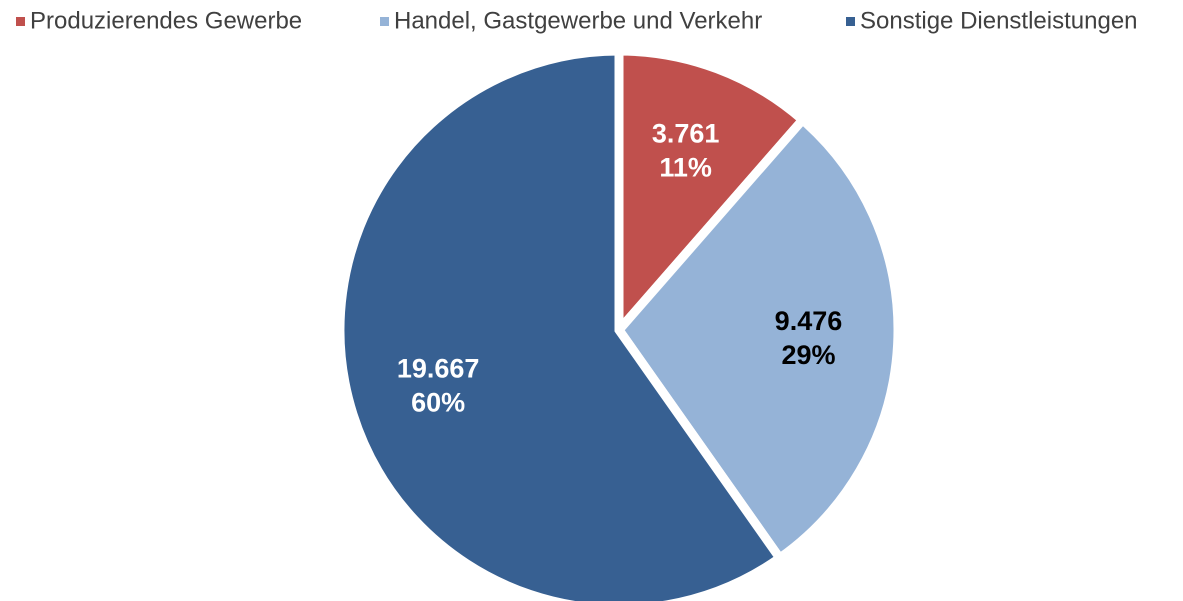 Image resolution: width=1183 pixels, height=601 pixels. What do you see at coordinates (686, 134) in the screenshot?
I see `value-label: 3.761` at bounding box center [686, 134].